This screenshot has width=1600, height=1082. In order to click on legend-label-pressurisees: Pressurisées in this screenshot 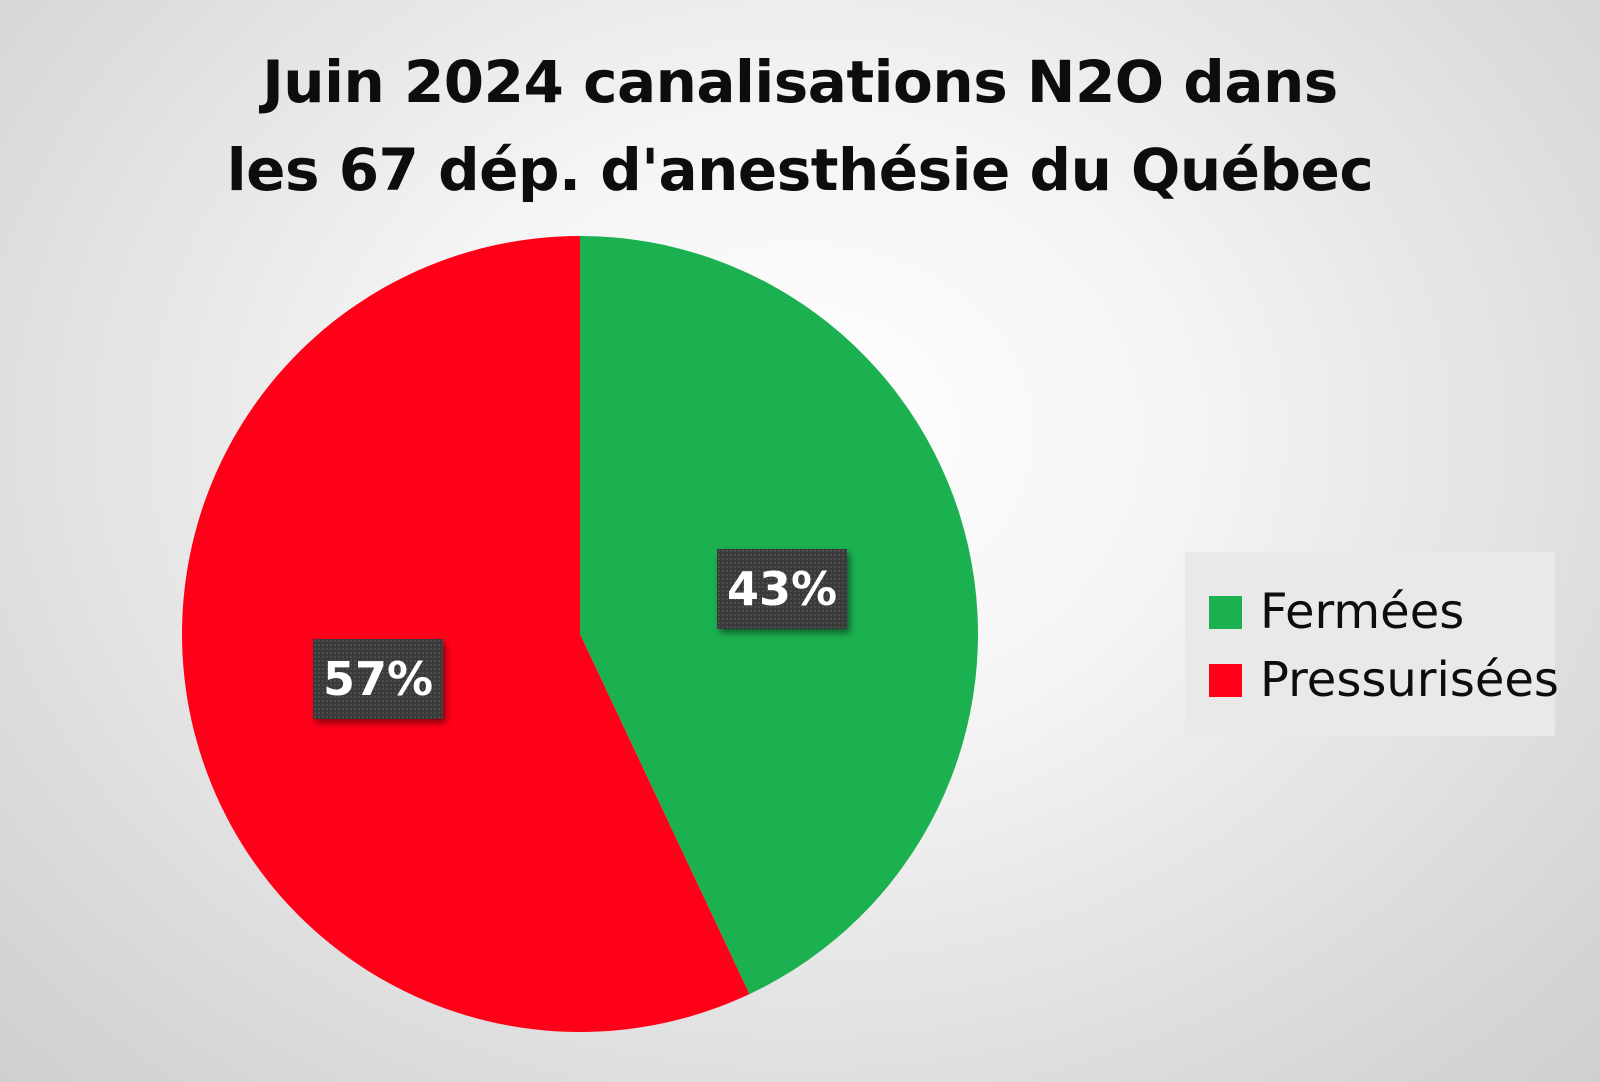, I will do `click(1409, 680)`.